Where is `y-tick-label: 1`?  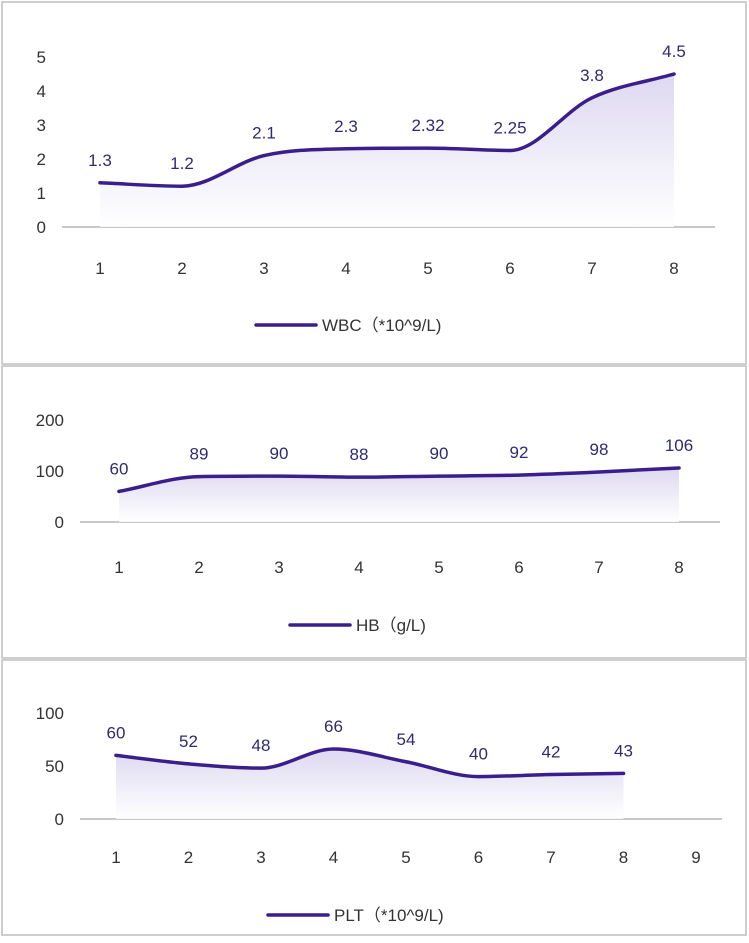
y-tick-label: 1 is located at coordinates (41, 193).